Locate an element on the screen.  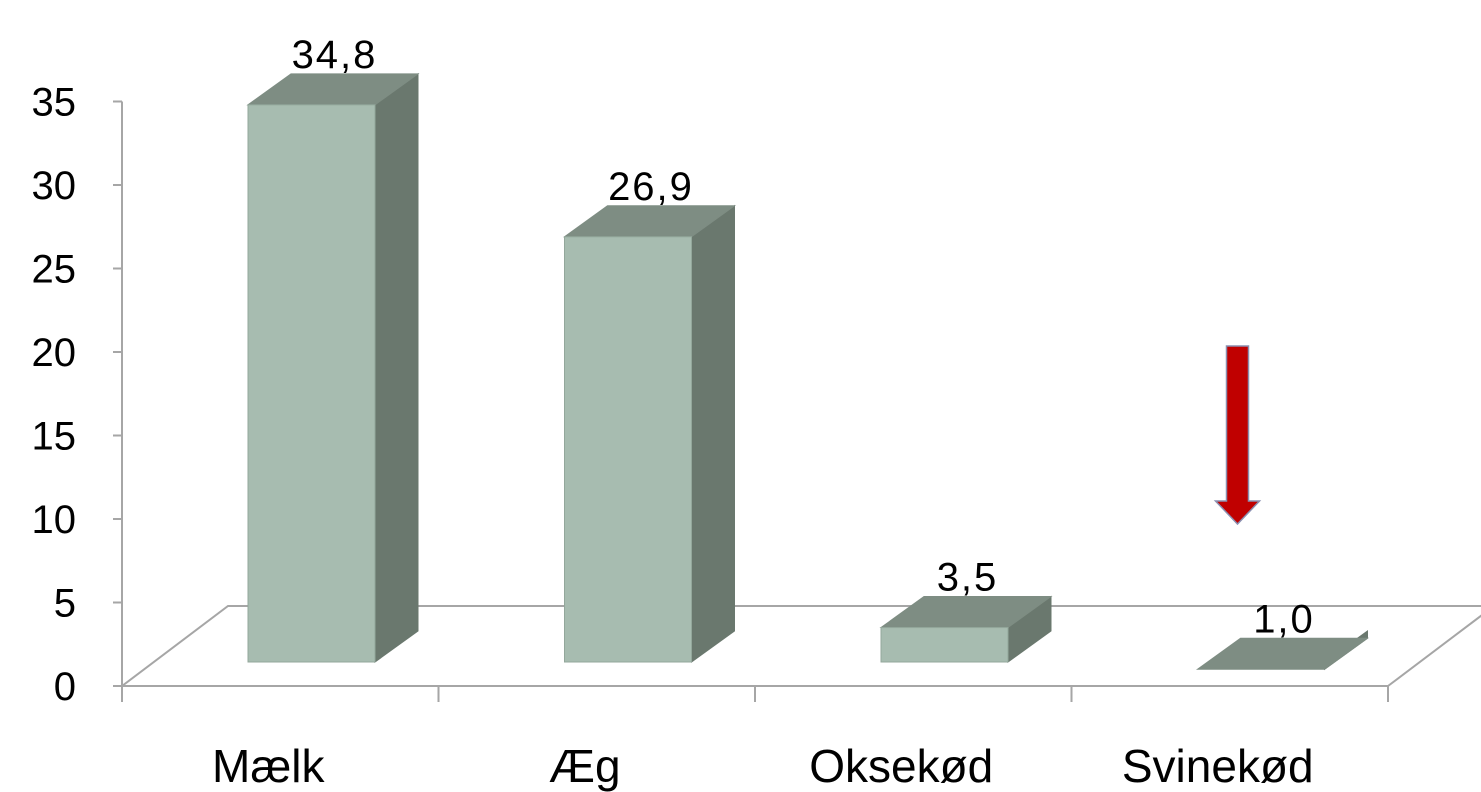
bar-æg is located at coordinates (649, 433).